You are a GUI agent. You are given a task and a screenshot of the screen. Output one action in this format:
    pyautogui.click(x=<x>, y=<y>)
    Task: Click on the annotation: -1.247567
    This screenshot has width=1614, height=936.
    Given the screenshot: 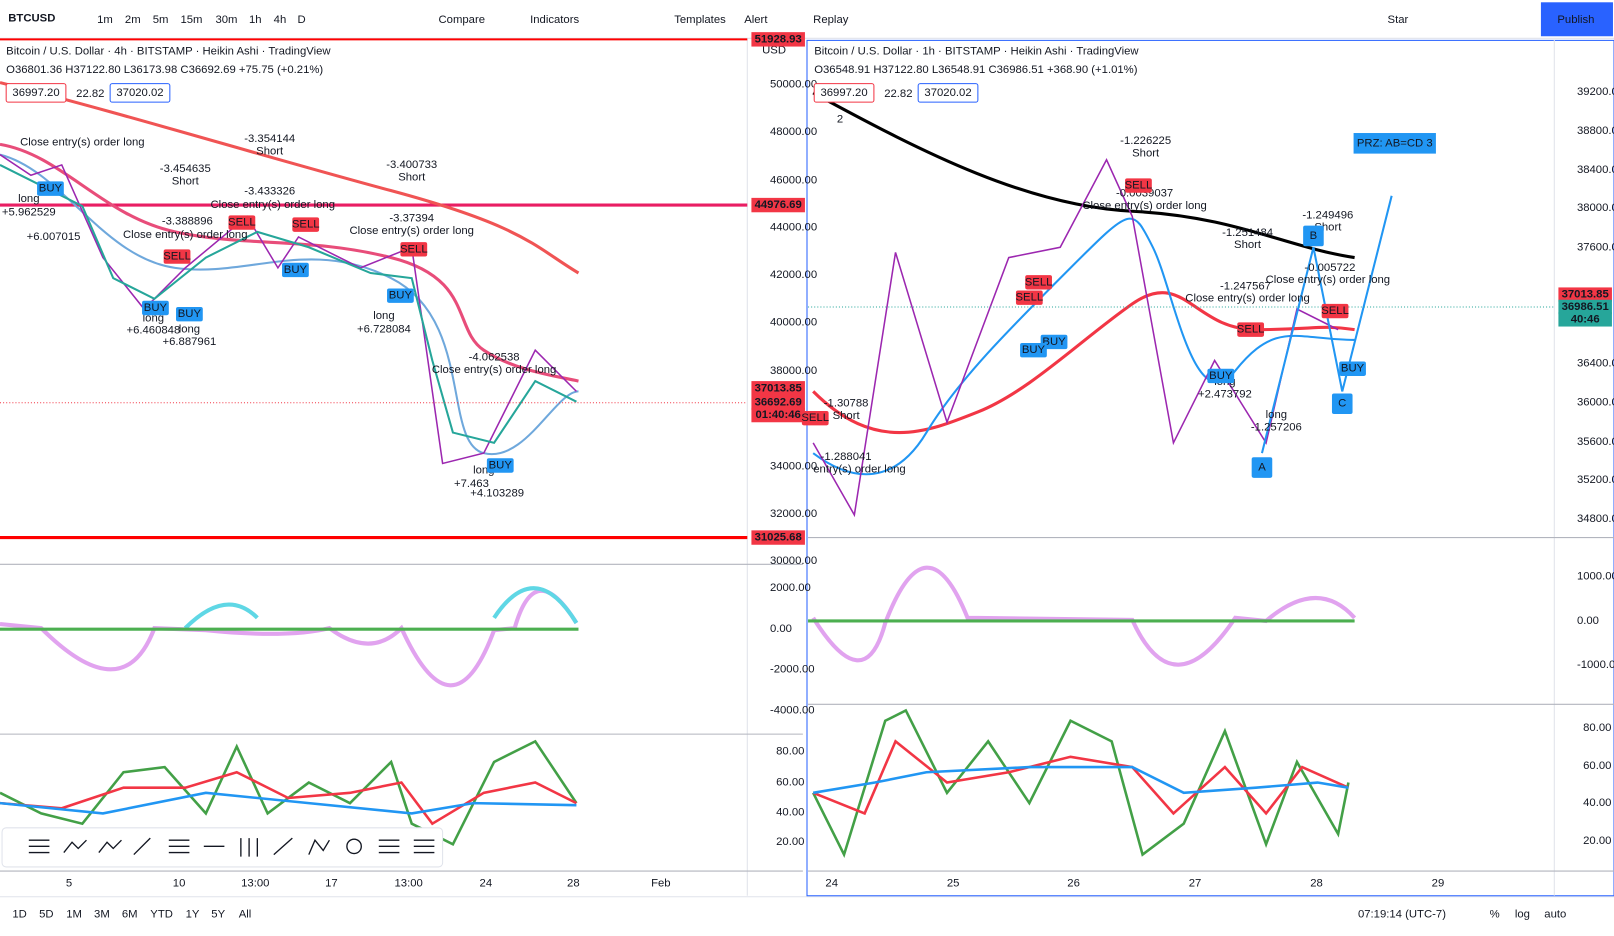 What is the action you would take?
    pyautogui.click(x=1245, y=286)
    